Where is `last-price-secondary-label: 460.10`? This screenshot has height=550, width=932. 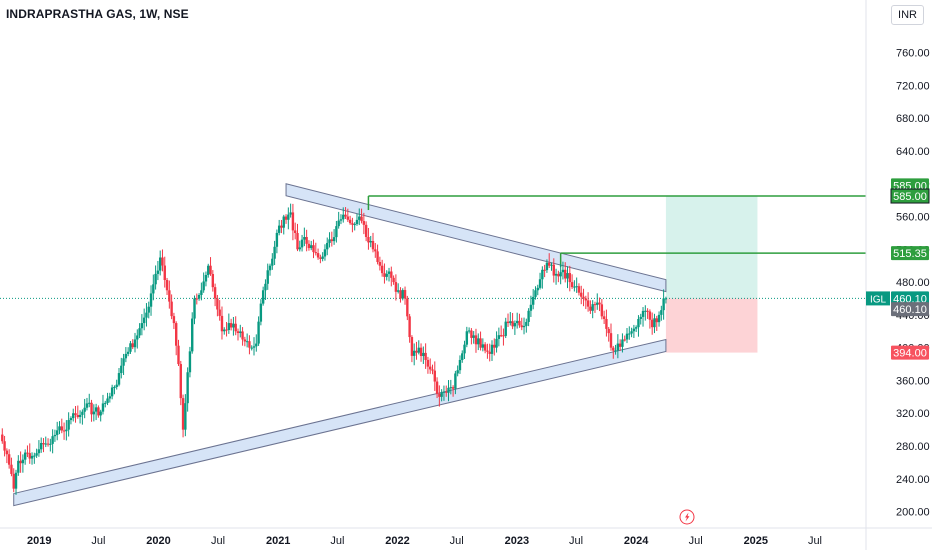
last-price-secondary-label: 460.10 is located at coordinates (910, 310).